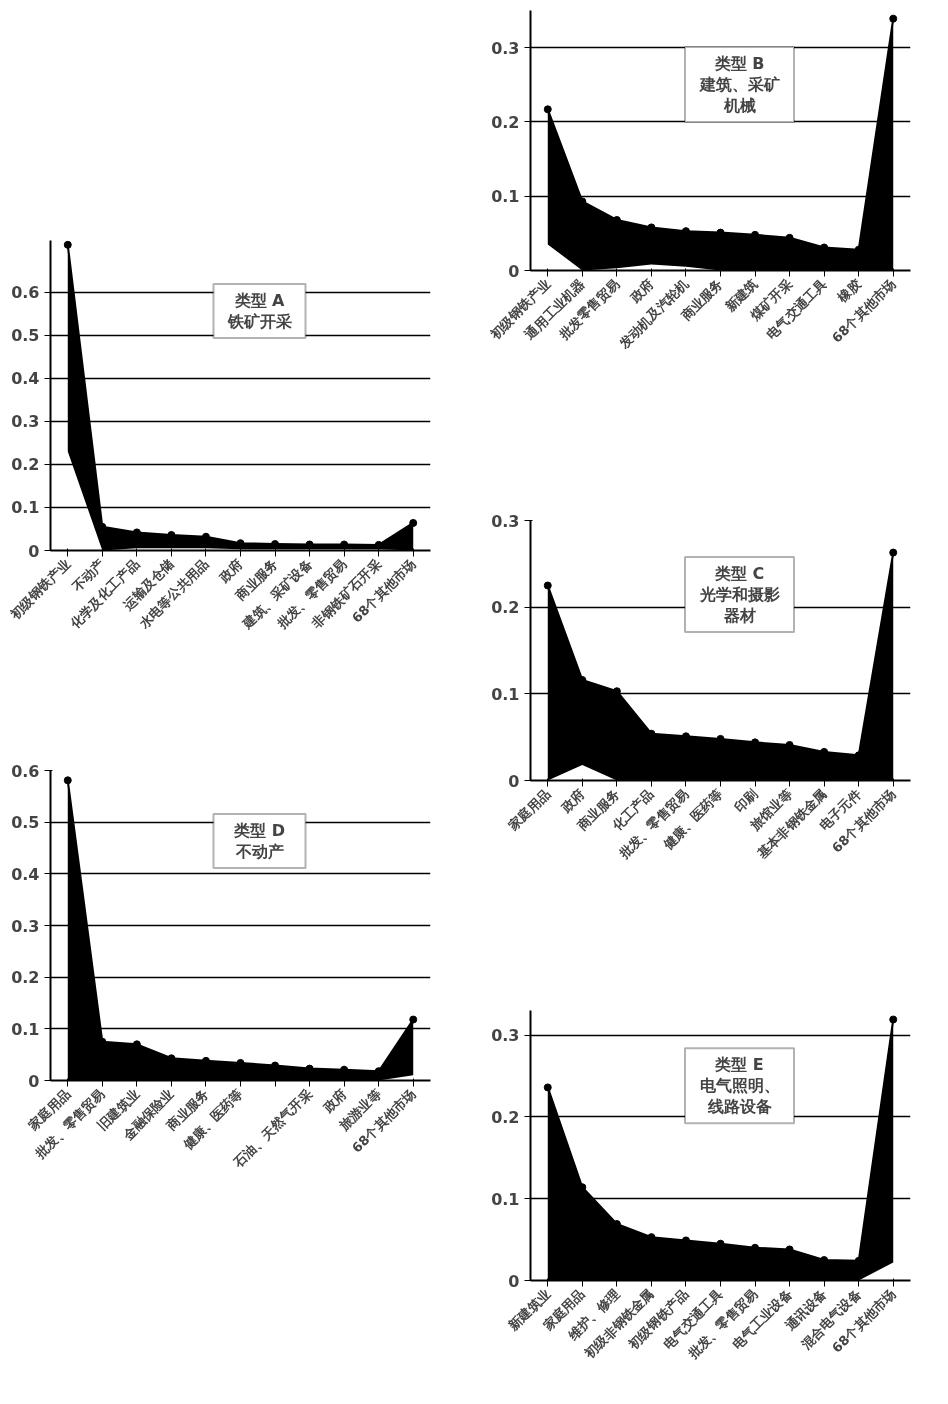 This screenshot has height=1404, width=948. What do you see at coordinates (259, 300) in the screenshot?
I see `text: 类型 A` at bounding box center [259, 300].